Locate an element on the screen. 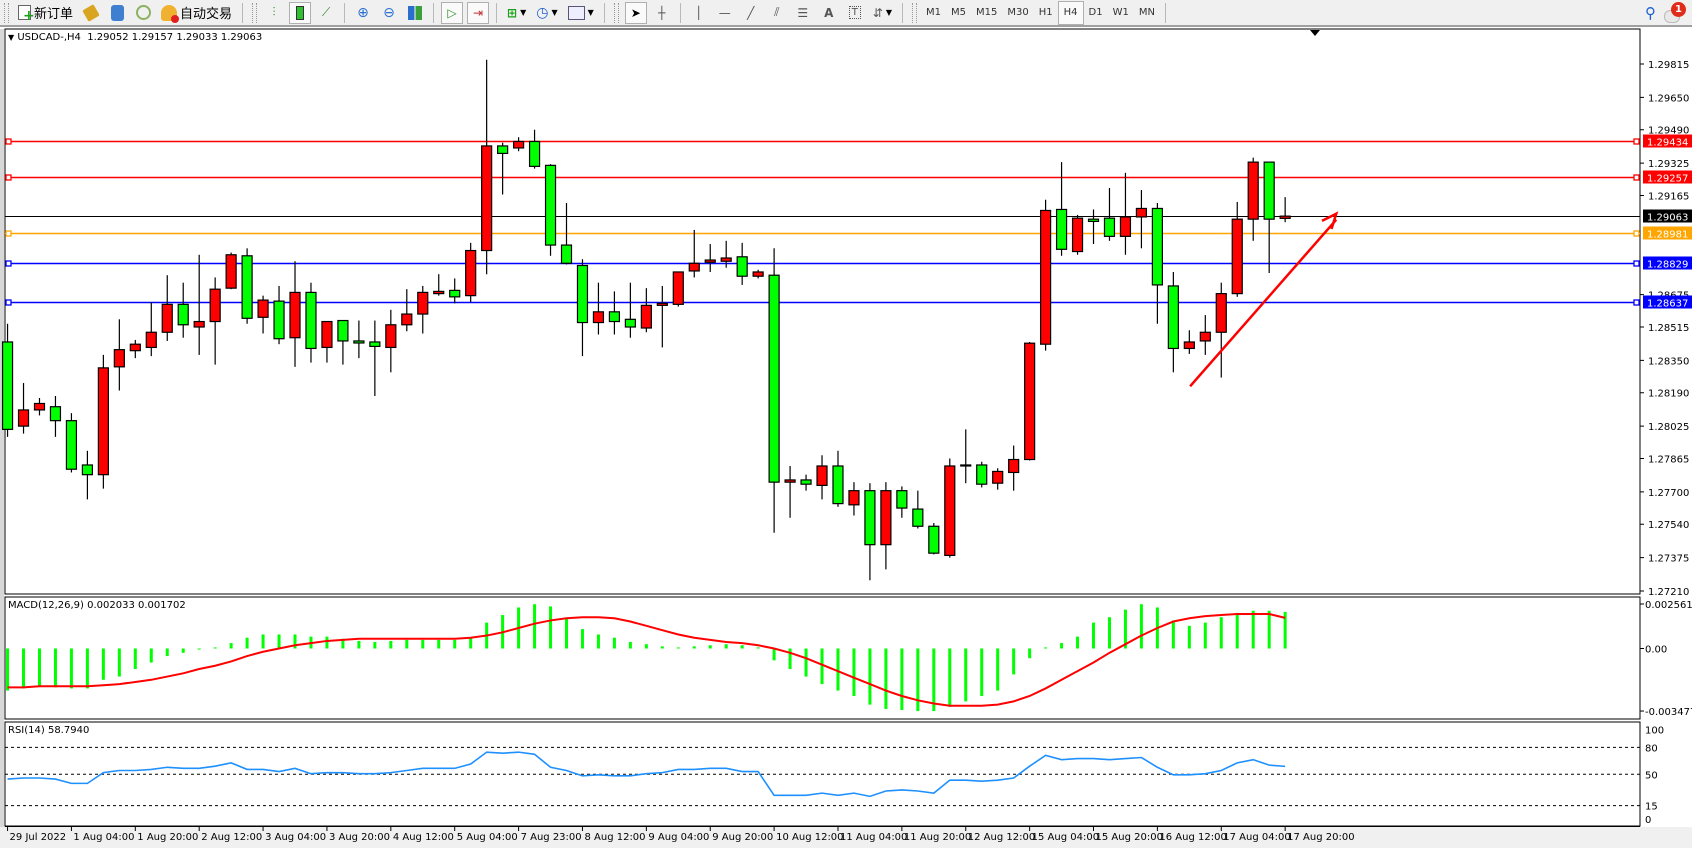 The width and height of the screenshot is (1692, 848). database-icon is located at coordinates (117, 12).